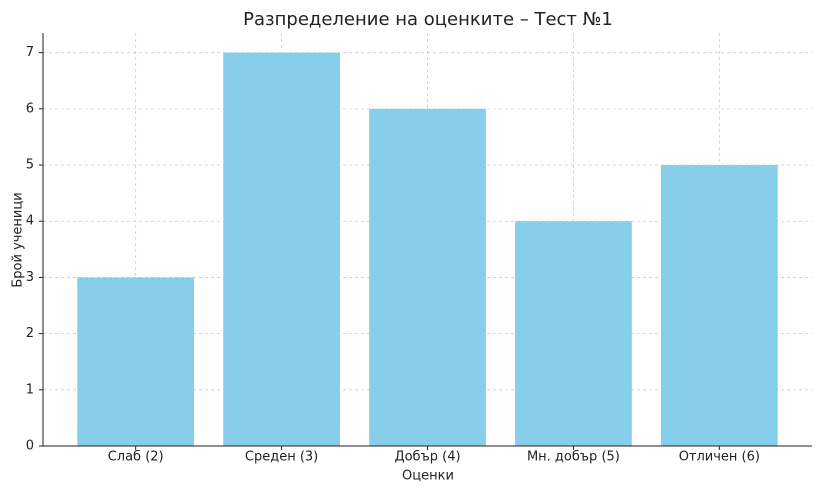 This screenshot has height=495, width=825. Describe the element at coordinates (18, 239) in the screenshot. I see `y-axis-label: Брой ученици` at that location.